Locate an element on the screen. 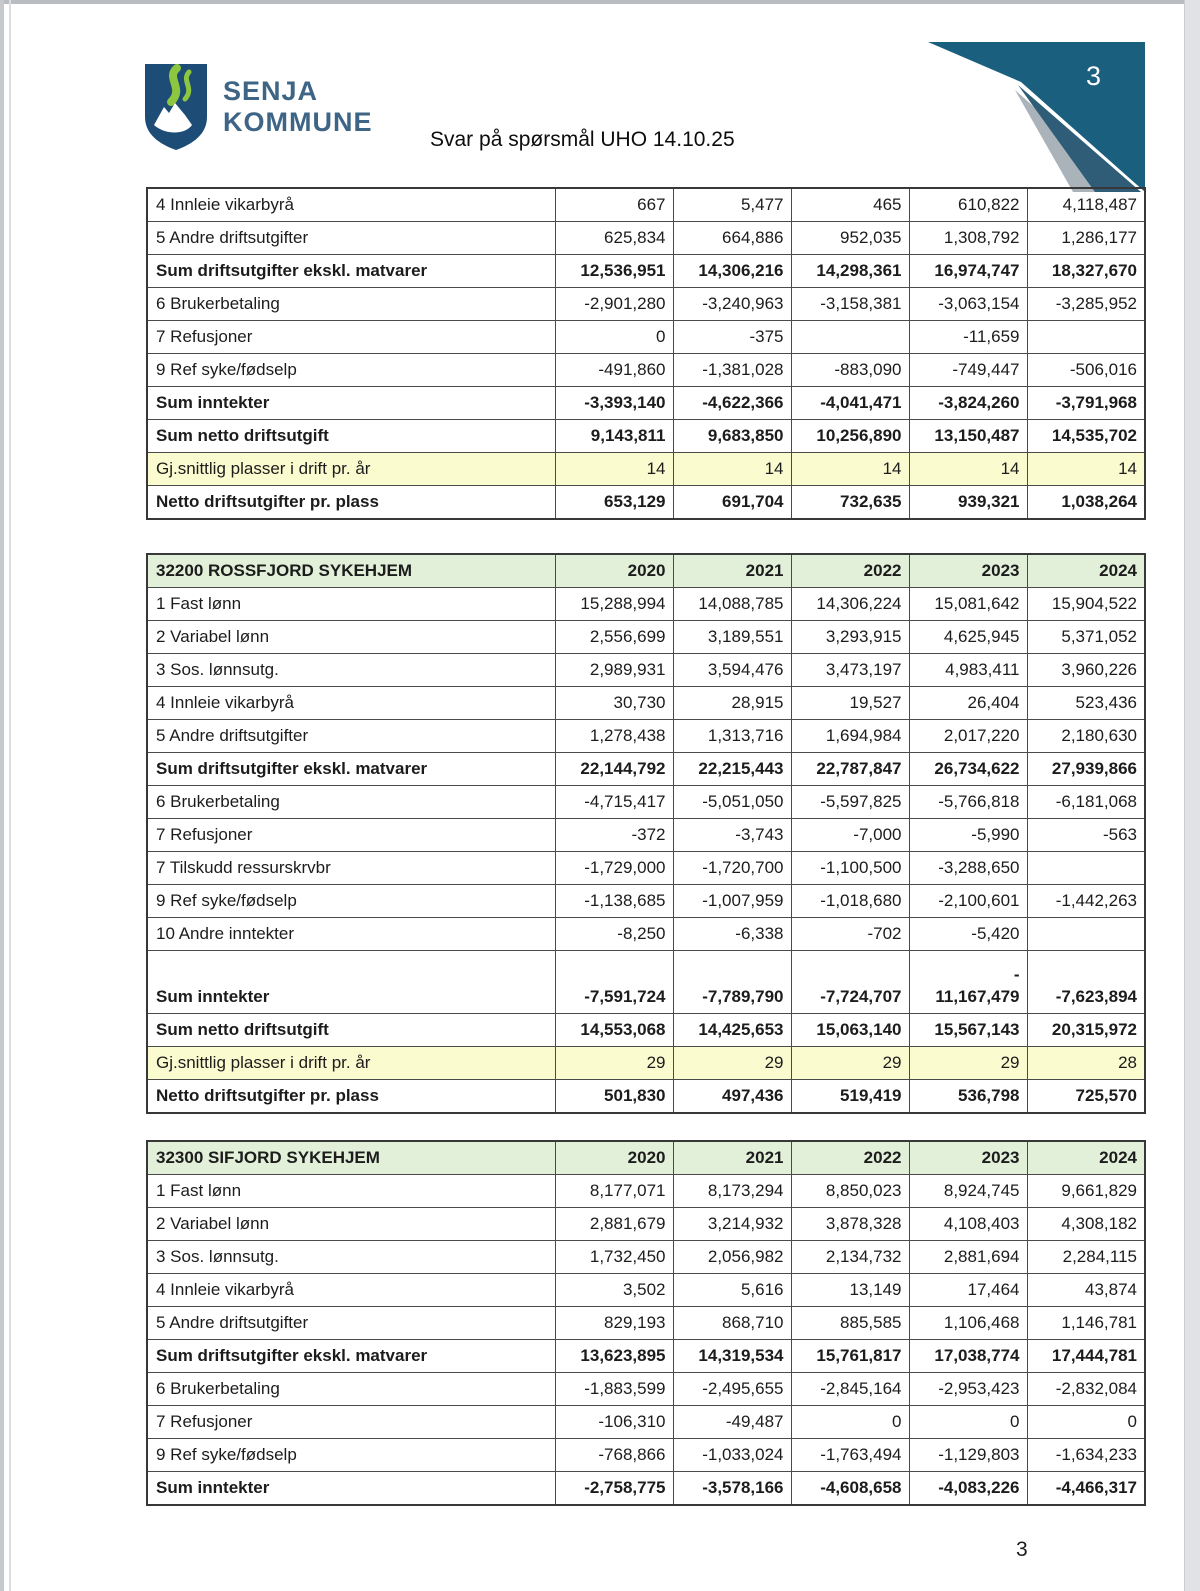 This screenshot has width=1200, height=1591. row-label: Sum inntekter is located at coordinates (351, 1488).